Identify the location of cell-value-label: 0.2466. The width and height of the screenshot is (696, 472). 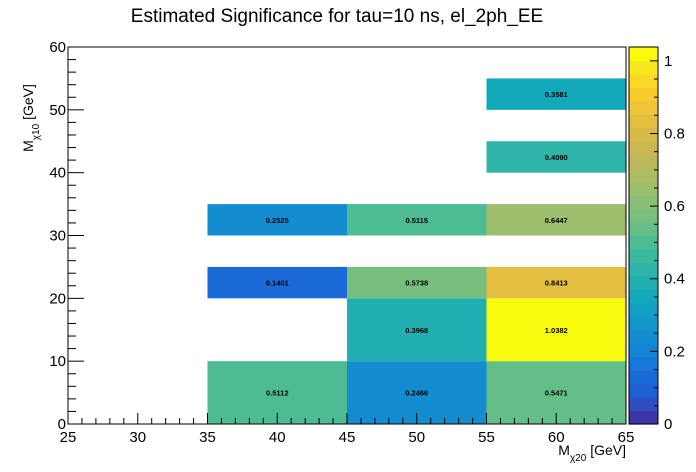
(416, 393).